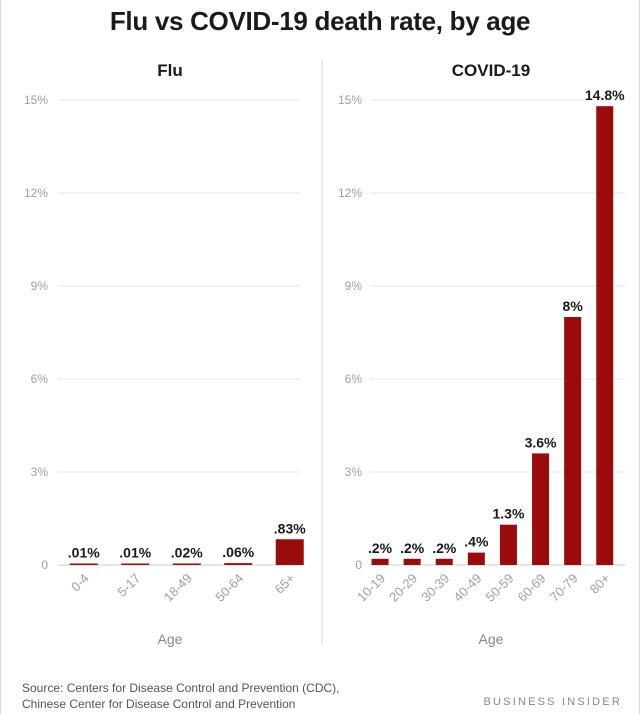 The image size is (640, 715). Describe the element at coordinates (371, 588) in the screenshot. I see `covid-category-label: 10-19` at that location.